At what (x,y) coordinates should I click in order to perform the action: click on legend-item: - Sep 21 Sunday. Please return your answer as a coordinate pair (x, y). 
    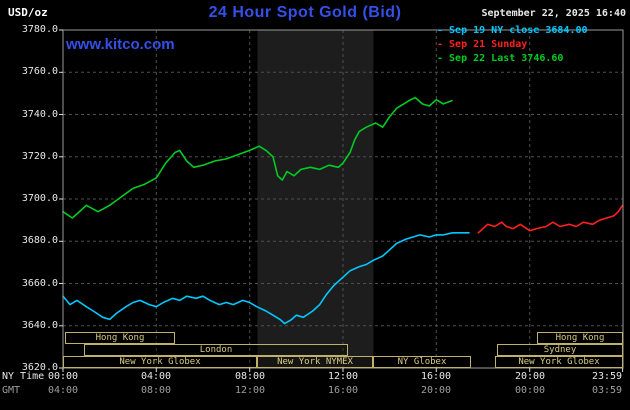
    Looking at the image, I should click on (482, 44).